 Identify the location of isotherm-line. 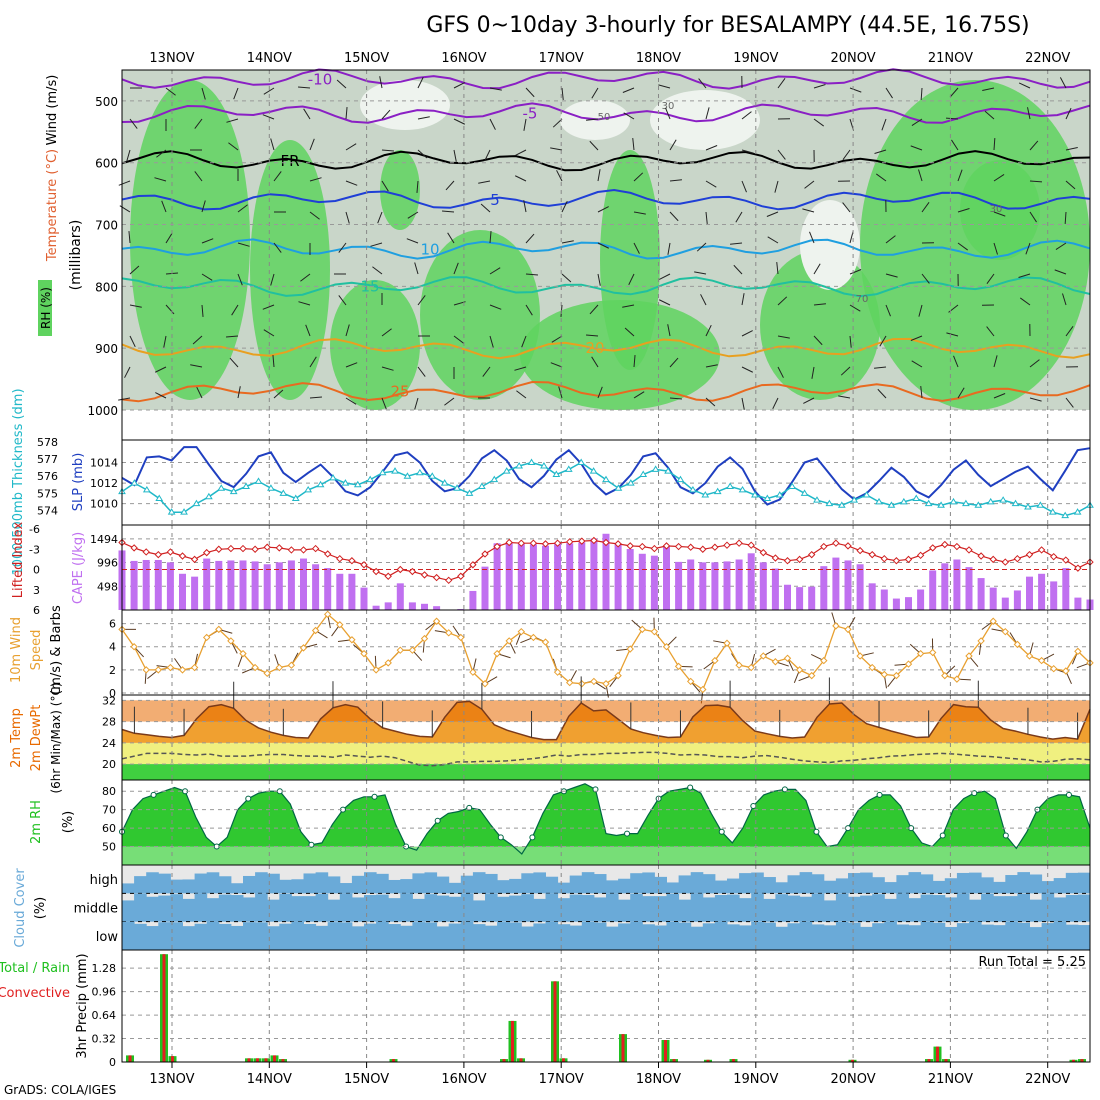
(606, 161).